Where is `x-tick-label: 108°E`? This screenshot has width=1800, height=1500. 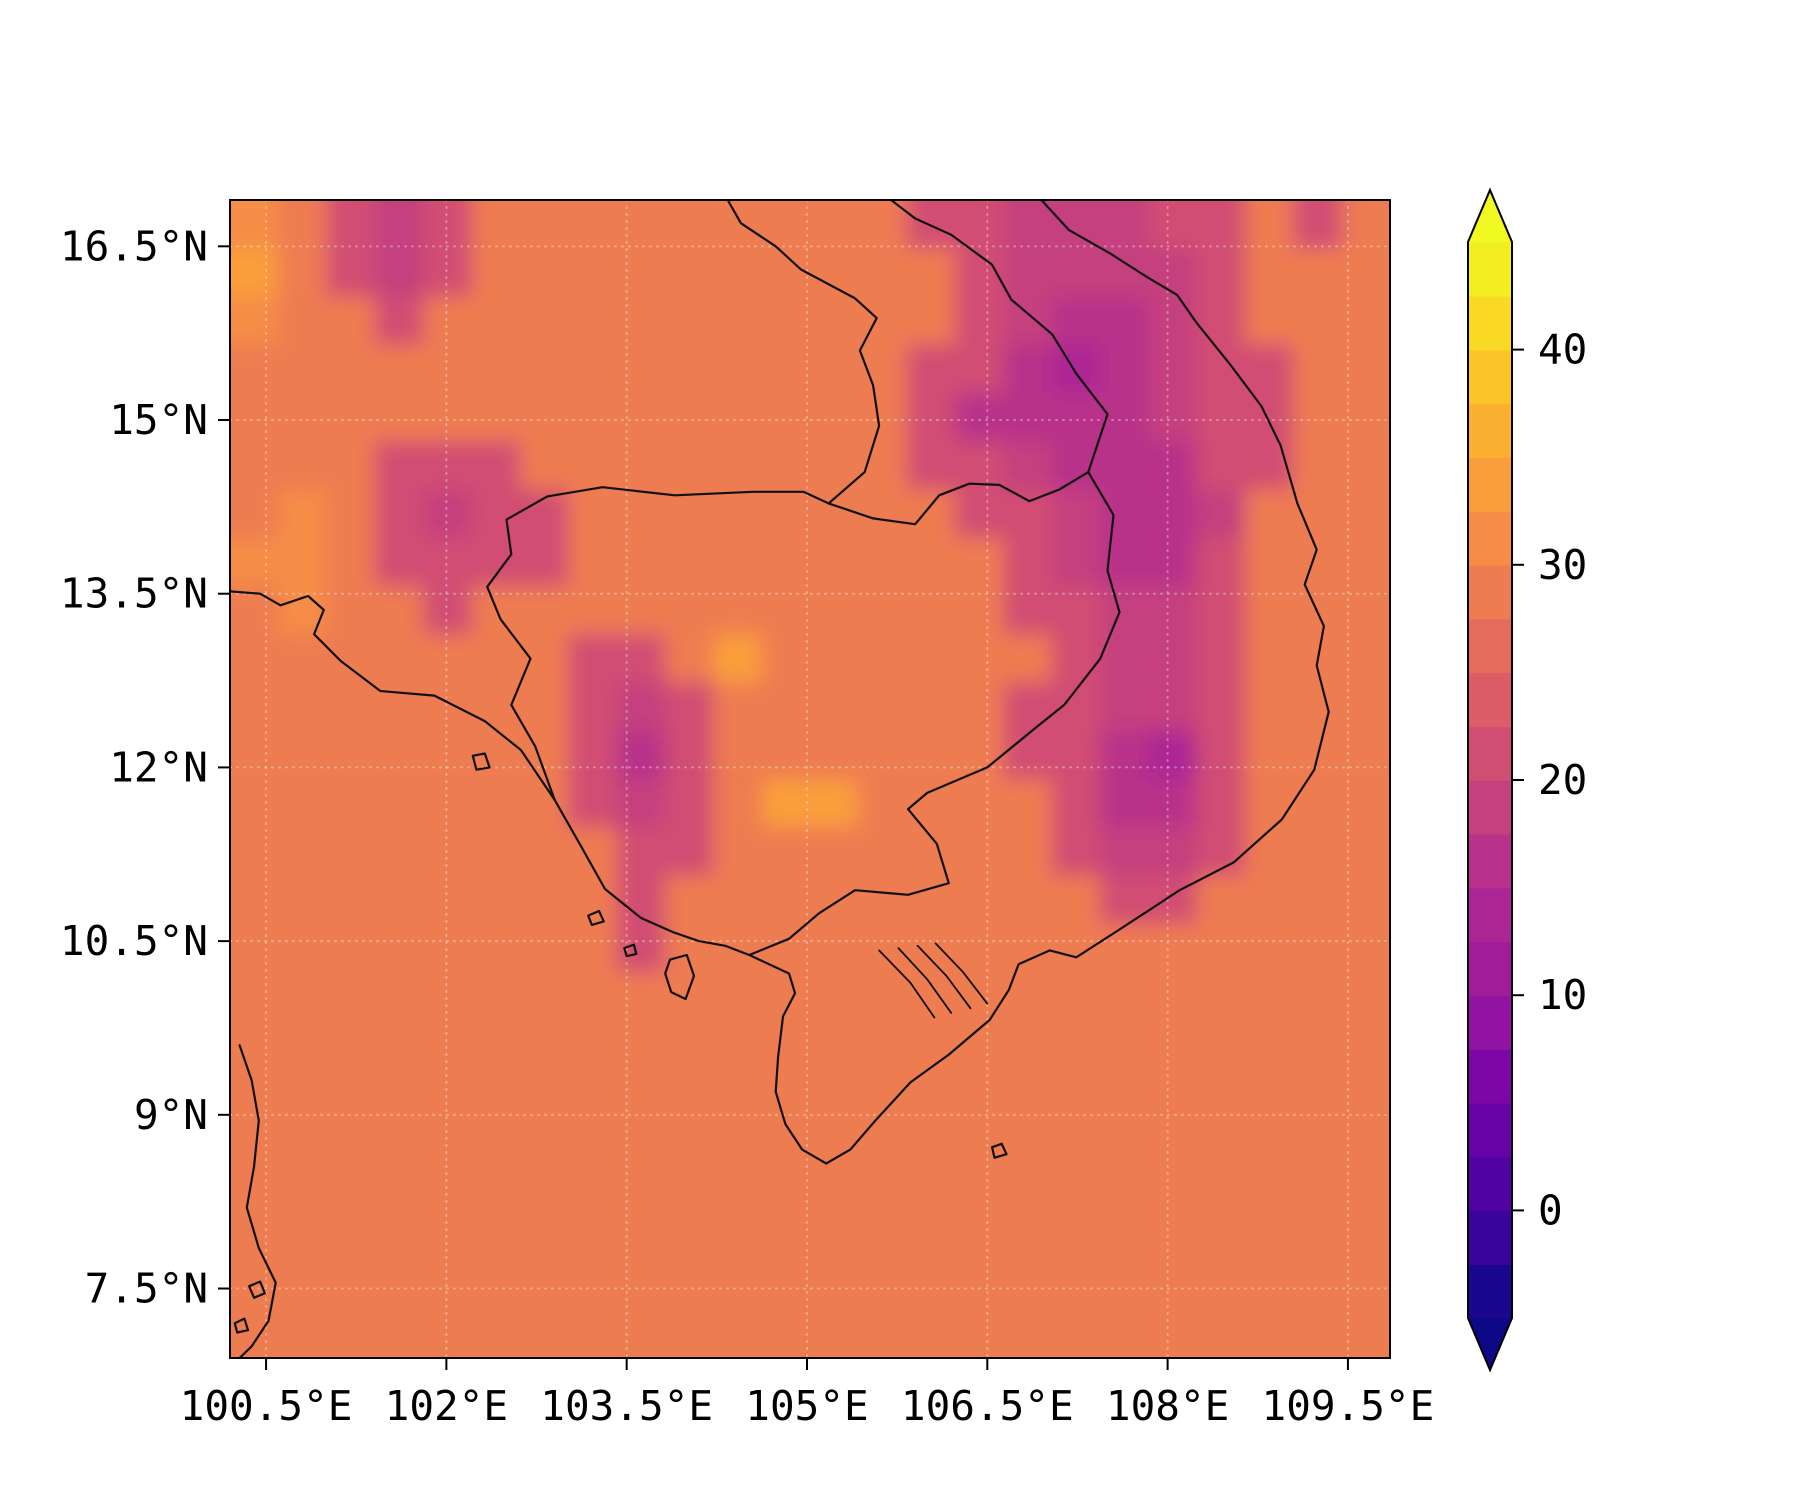 x-tick-label: 108°E is located at coordinates (1167, 1406).